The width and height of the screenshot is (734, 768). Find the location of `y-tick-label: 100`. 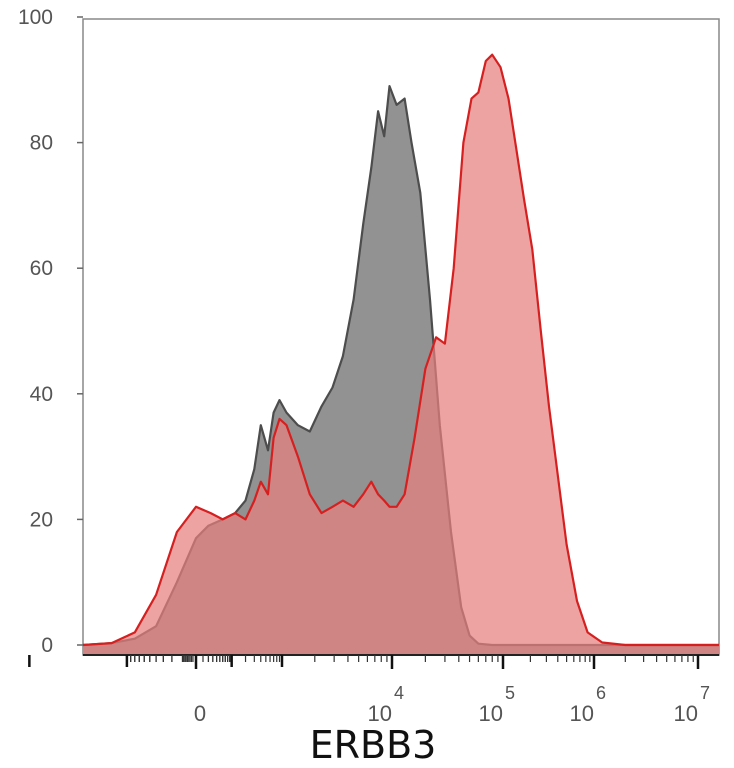

y-tick-label: 100 is located at coordinates (35, 17).